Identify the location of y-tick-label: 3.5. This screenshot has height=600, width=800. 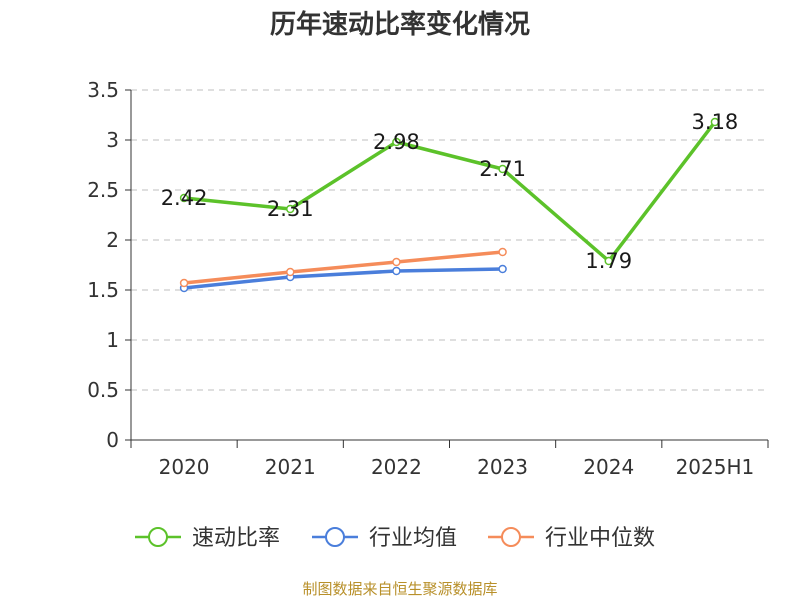
(103, 90).